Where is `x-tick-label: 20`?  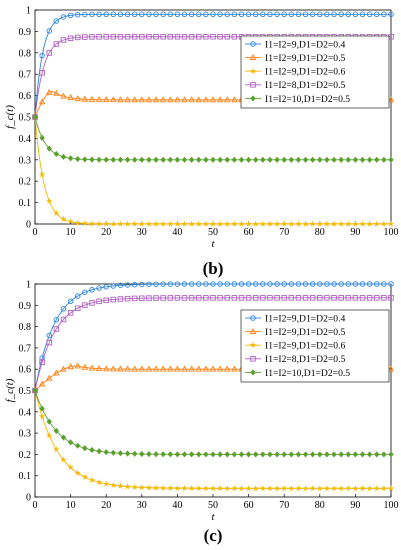
x-tick-label: 20 is located at coordinates (106, 505).